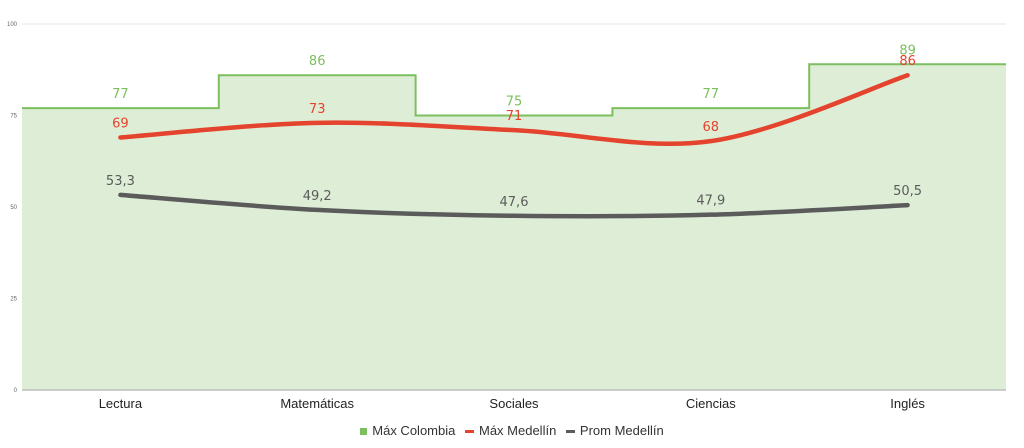 The width and height of the screenshot is (1024, 448). What do you see at coordinates (120, 181) in the screenshot?
I see `data-label: 53,3` at bounding box center [120, 181].